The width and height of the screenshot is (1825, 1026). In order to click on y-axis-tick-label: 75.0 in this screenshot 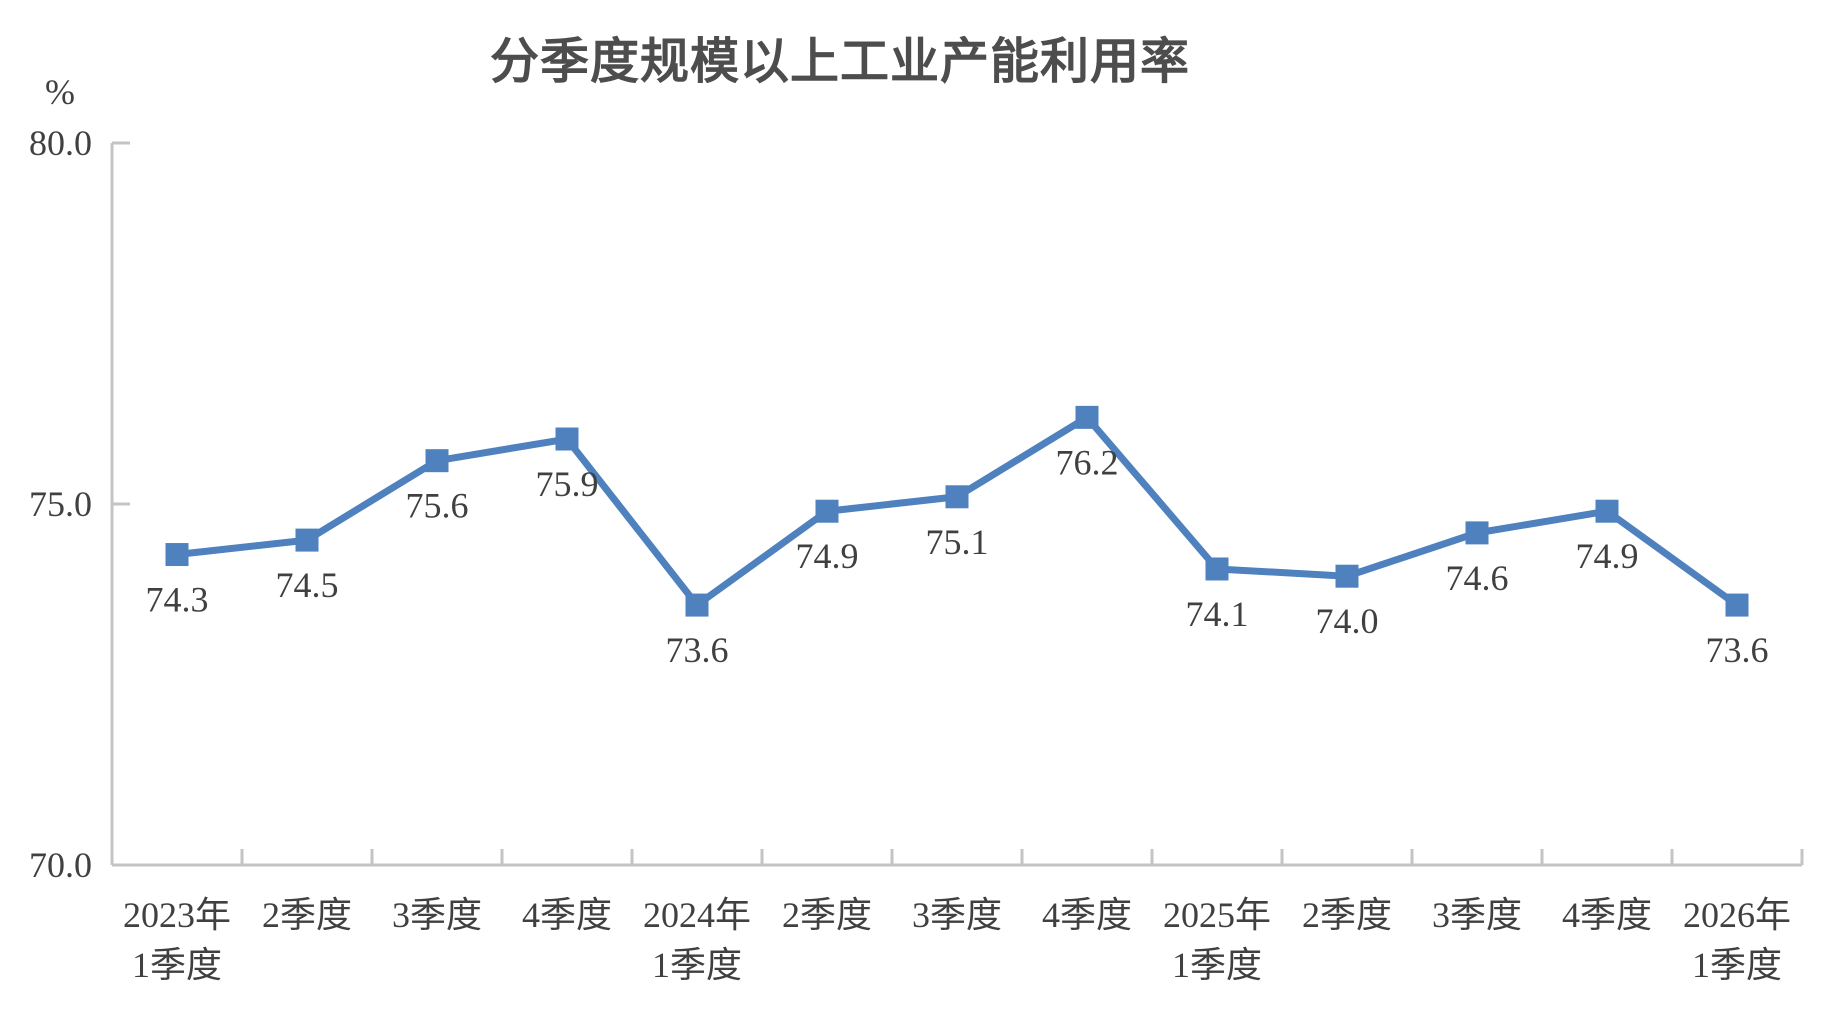, I will do `click(60, 504)`.